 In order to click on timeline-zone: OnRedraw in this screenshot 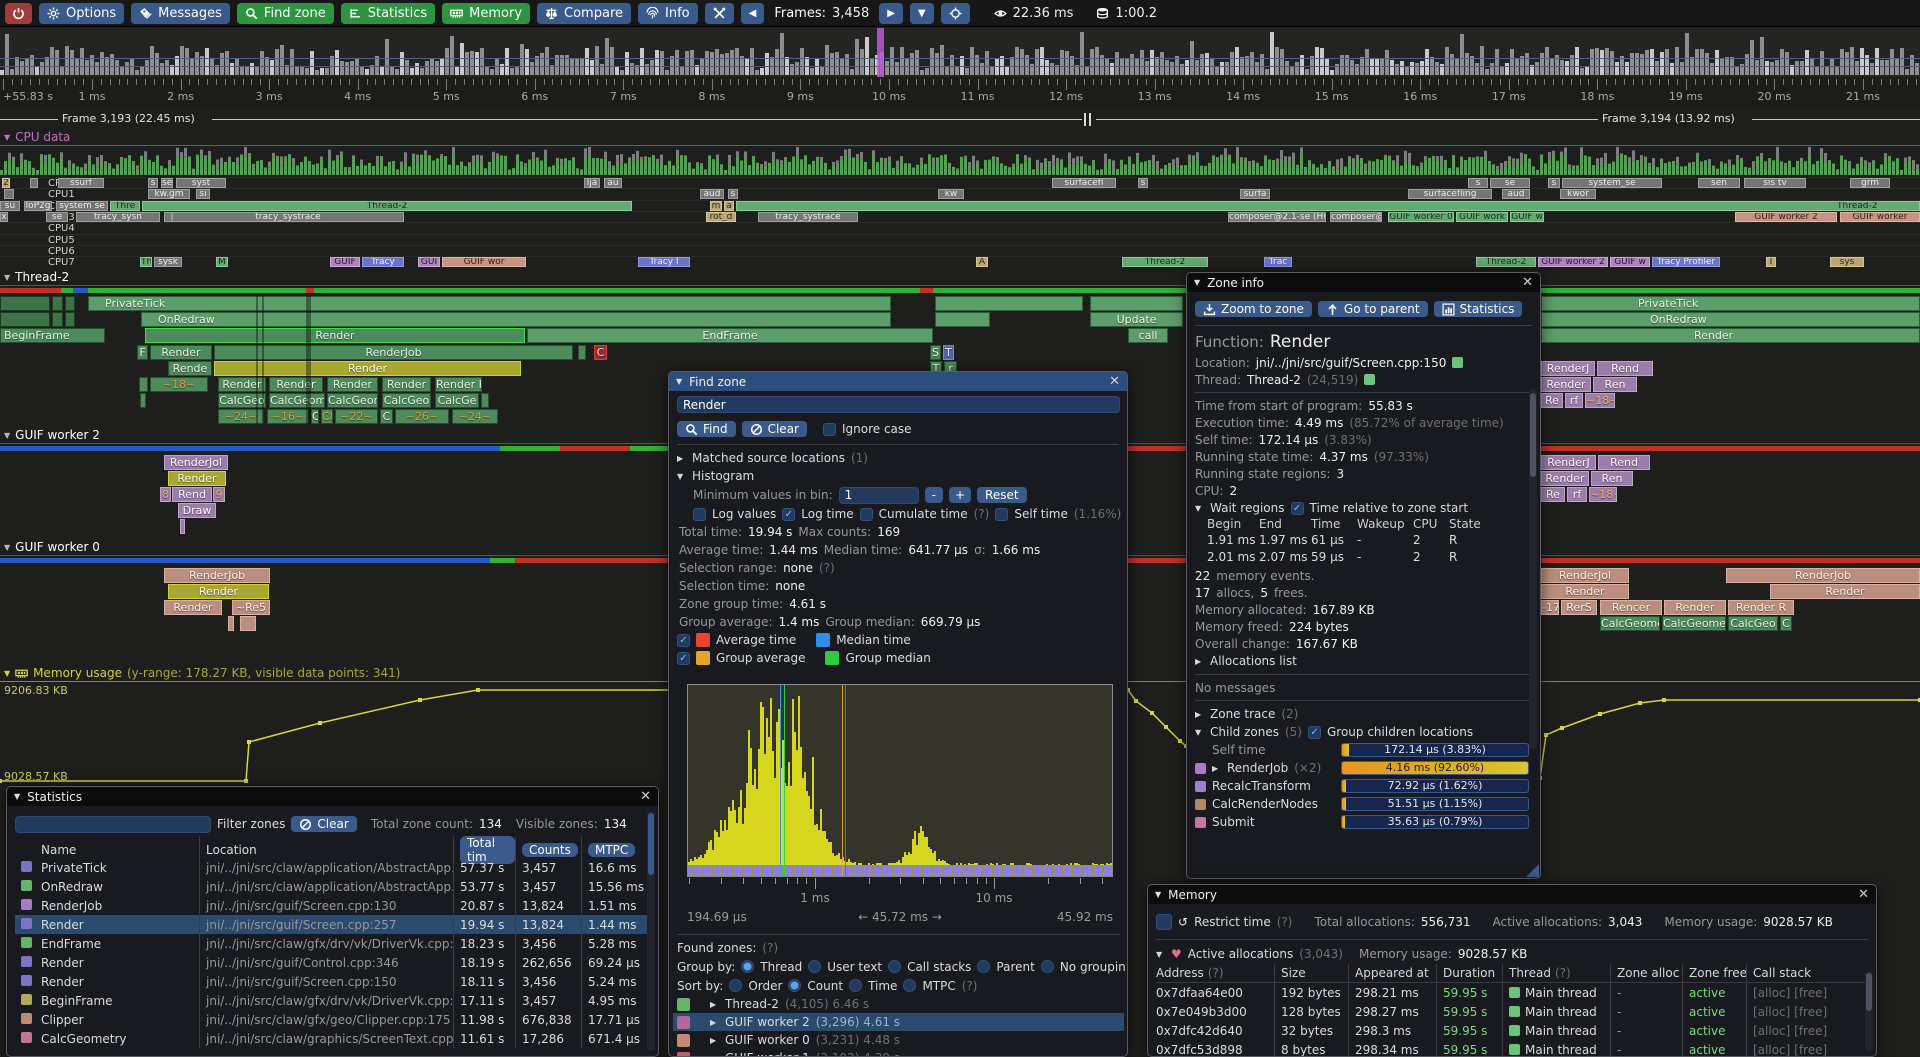, I will do `click(1730, 319)`.